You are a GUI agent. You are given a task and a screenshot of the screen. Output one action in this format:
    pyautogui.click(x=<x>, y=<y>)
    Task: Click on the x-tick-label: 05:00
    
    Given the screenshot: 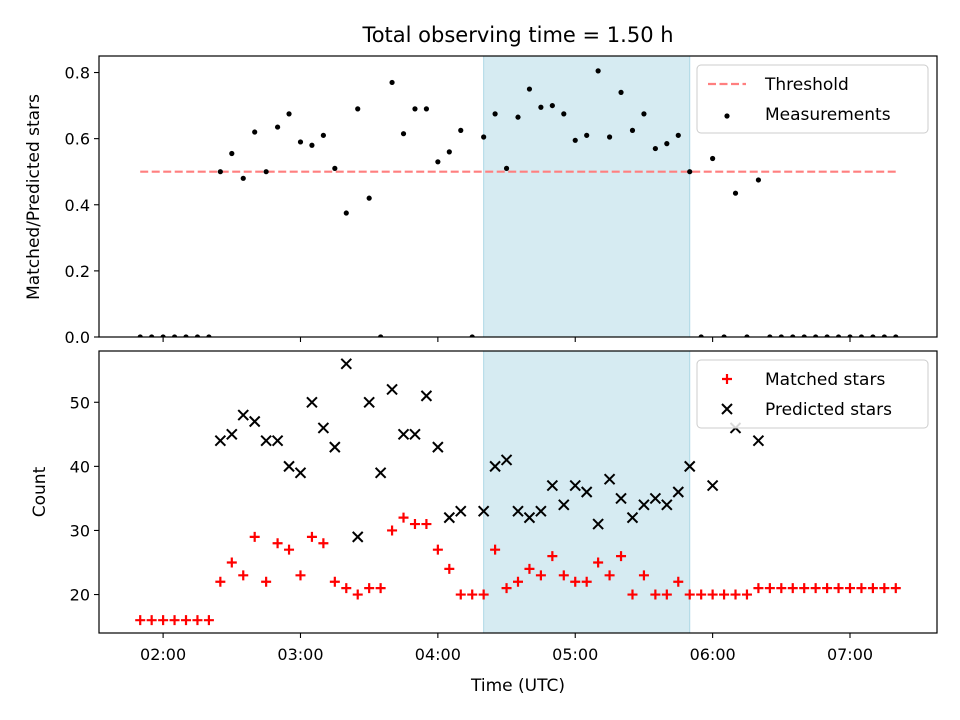 What is the action you would take?
    pyautogui.click(x=575, y=654)
    